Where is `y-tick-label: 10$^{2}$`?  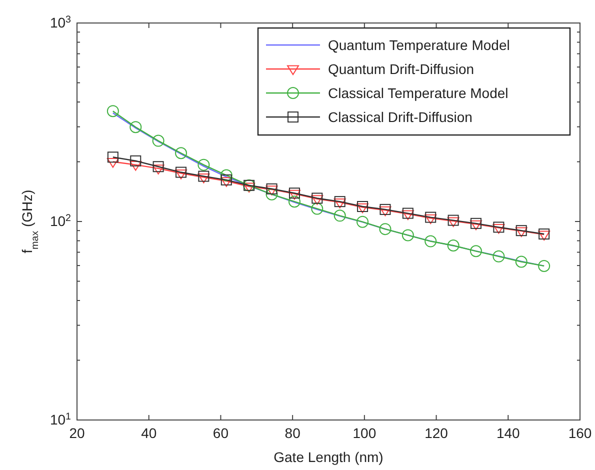 y-tick-label: 10$^{2}$ is located at coordinates (60, 220).